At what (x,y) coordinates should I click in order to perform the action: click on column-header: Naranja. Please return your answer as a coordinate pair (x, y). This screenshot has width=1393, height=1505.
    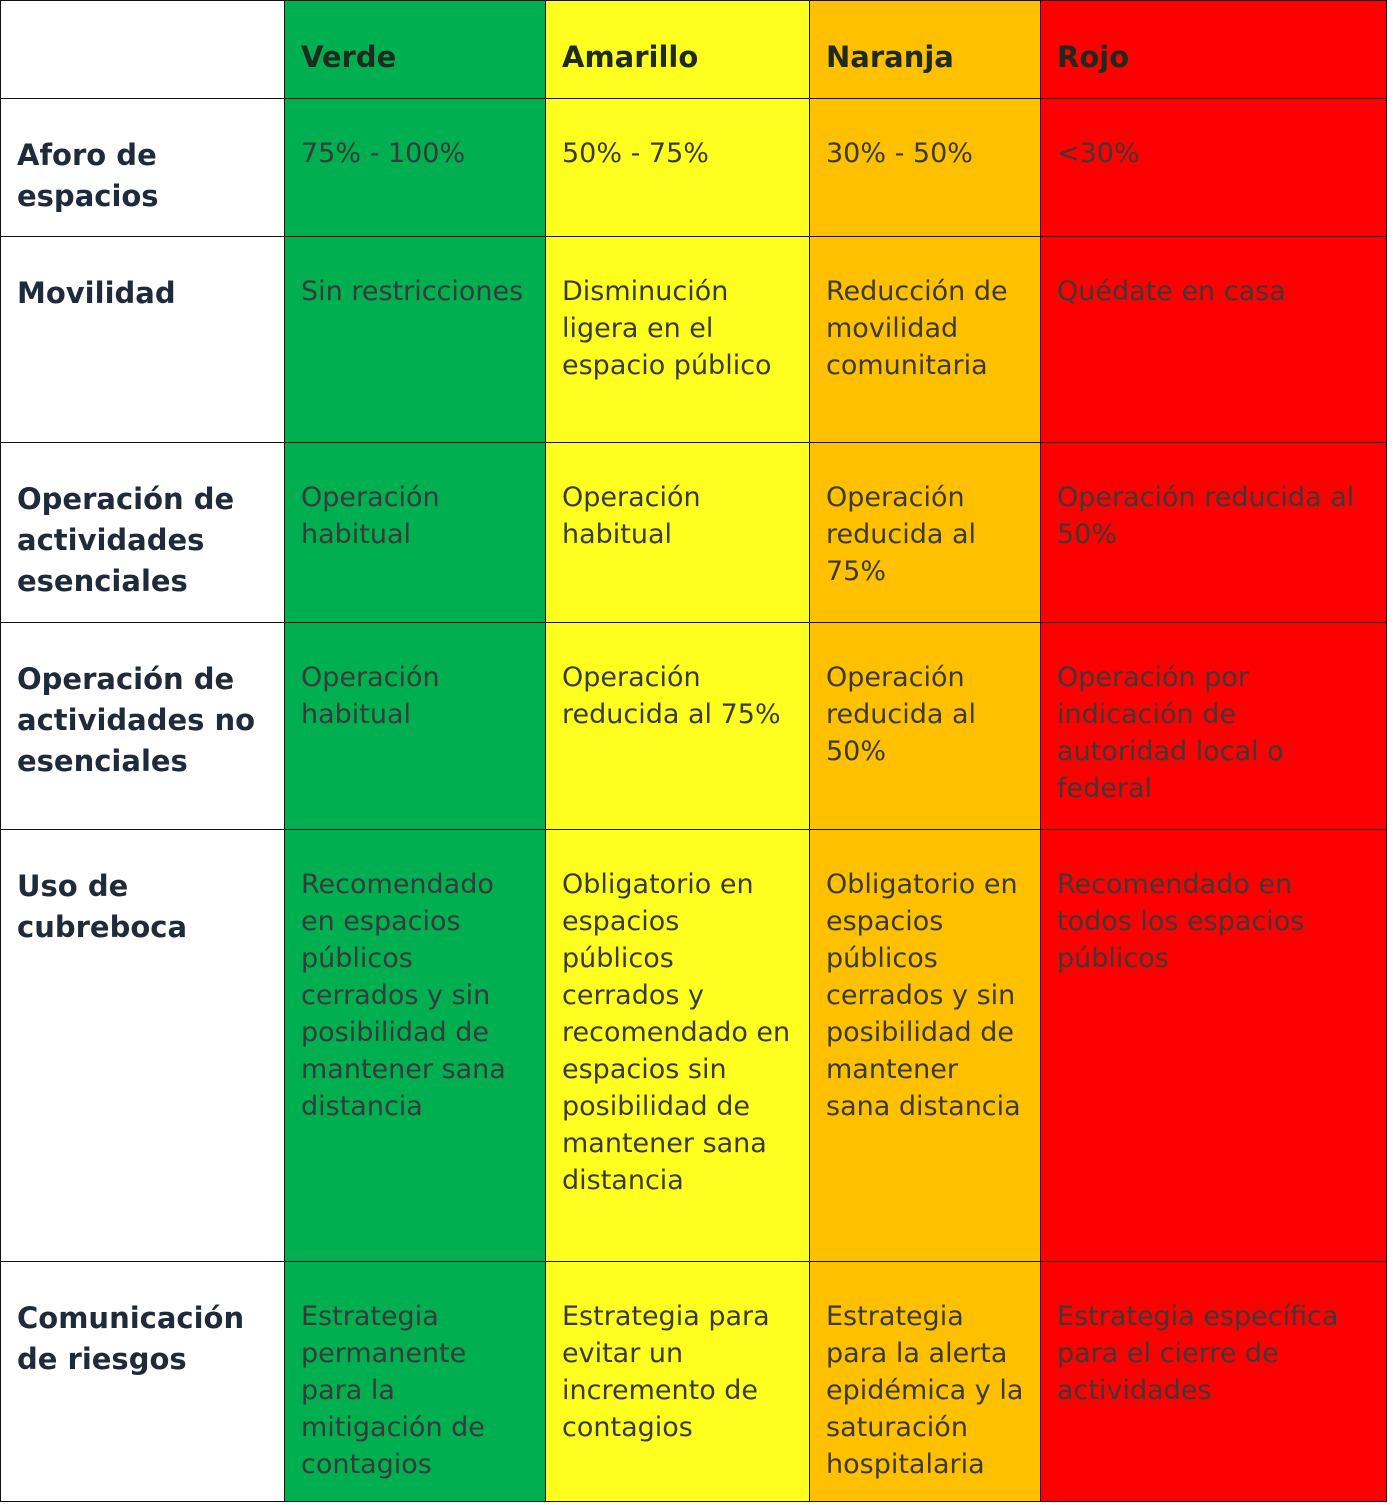
    Looking at the image, I should click on (925, 49).